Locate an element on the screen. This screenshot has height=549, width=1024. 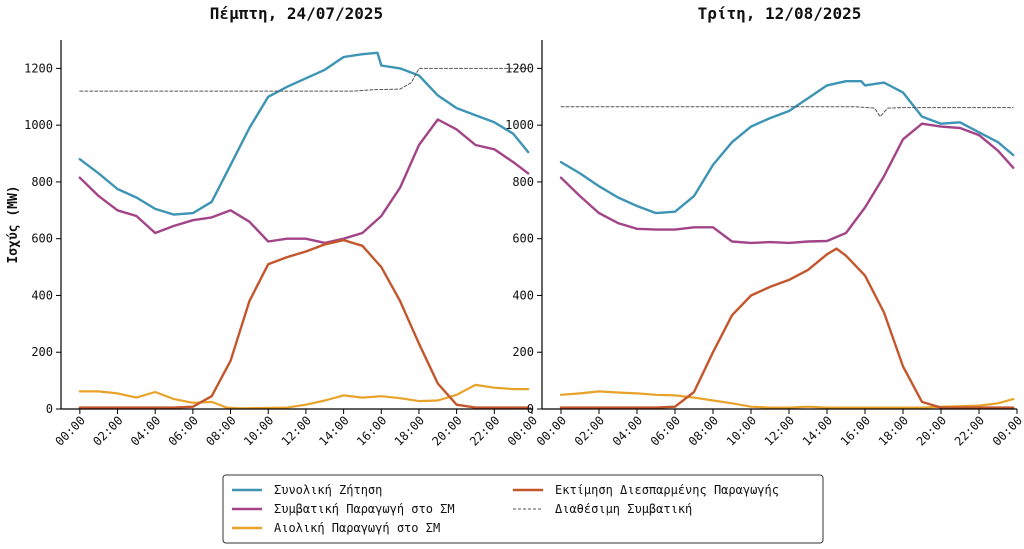
legend-label-2: Αιολική Παραγωγή στο ΣΜ is located at coordinates (357, 528).